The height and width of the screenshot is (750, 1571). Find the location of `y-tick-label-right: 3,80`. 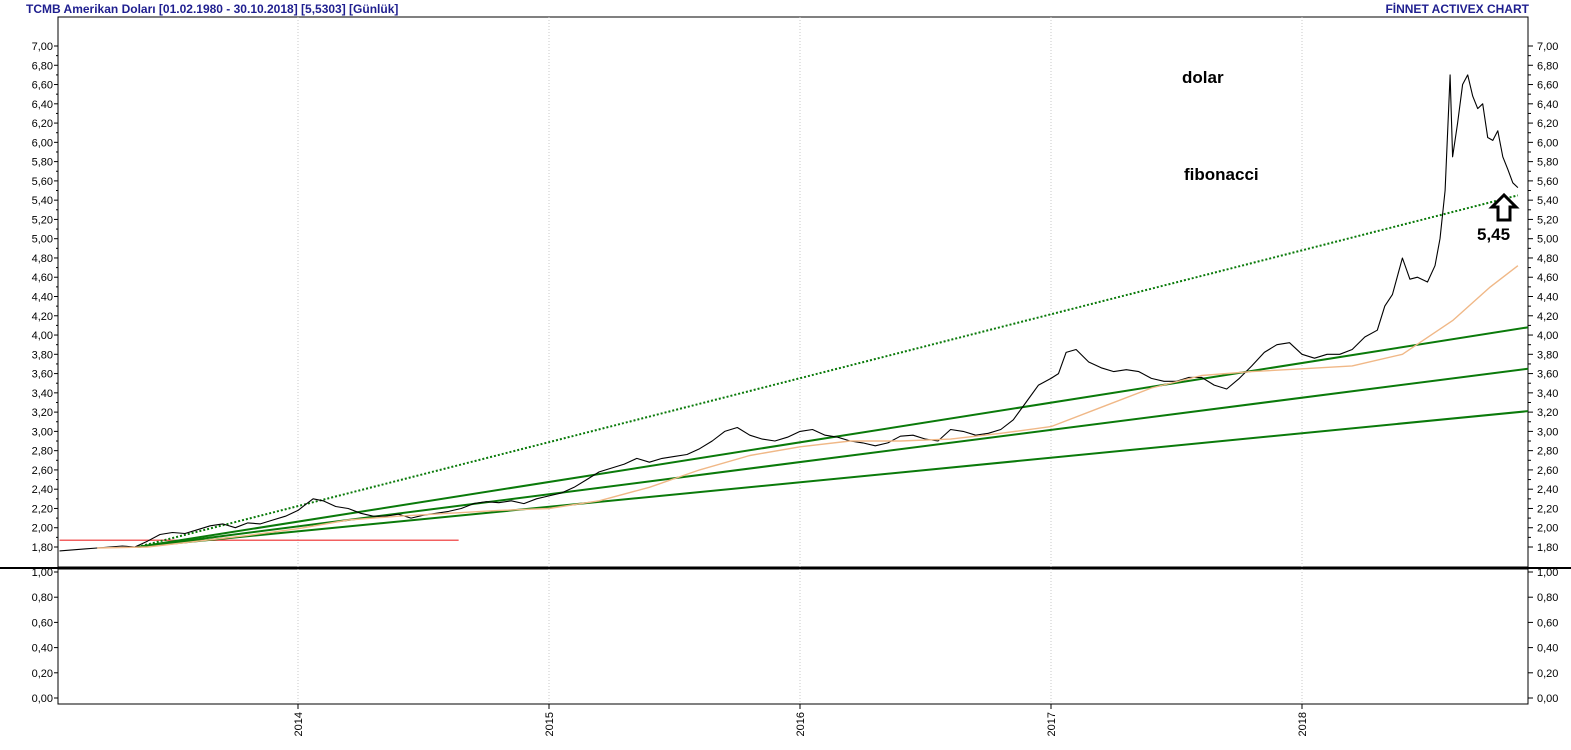

y-tick-label-right: 3,80 is located at coordinates (1547, 355).